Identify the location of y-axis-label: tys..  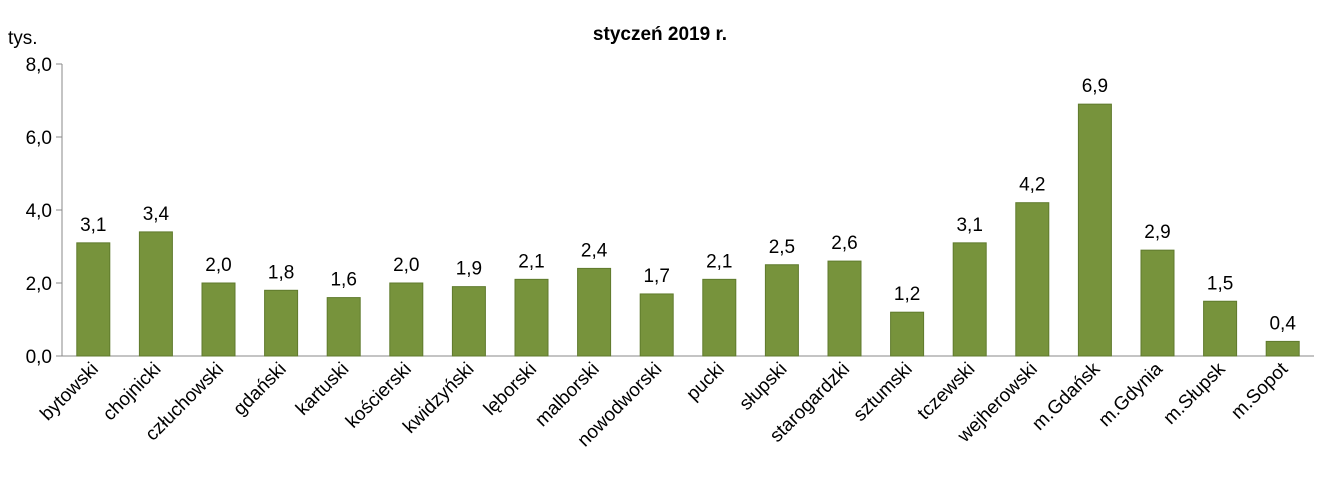
(23, 38).